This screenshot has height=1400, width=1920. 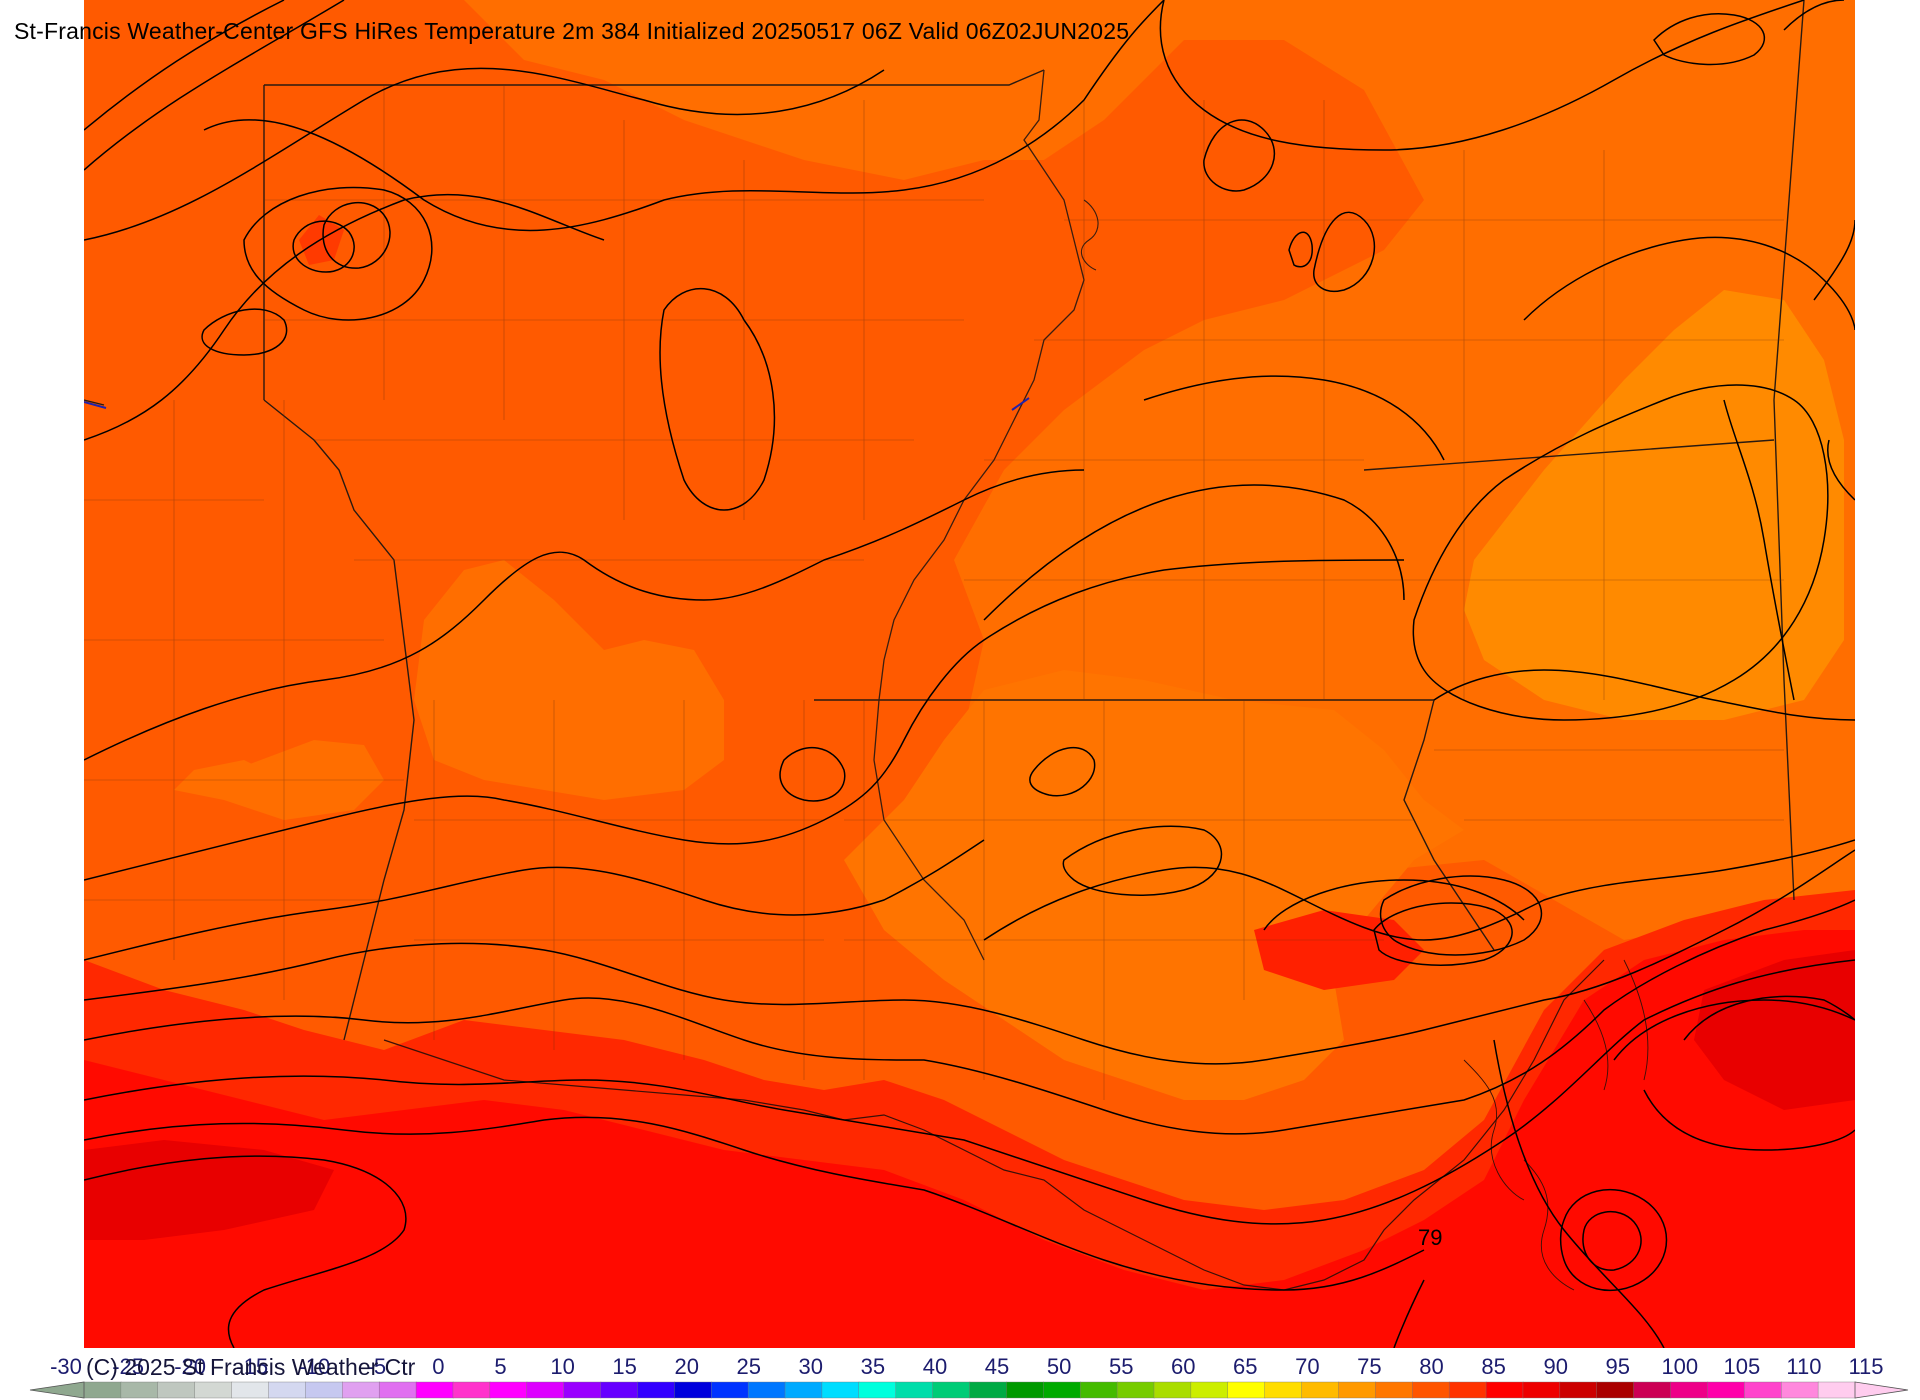 I want to click on fill-region-gulf-dark-west, so click(x=209, y=1190).